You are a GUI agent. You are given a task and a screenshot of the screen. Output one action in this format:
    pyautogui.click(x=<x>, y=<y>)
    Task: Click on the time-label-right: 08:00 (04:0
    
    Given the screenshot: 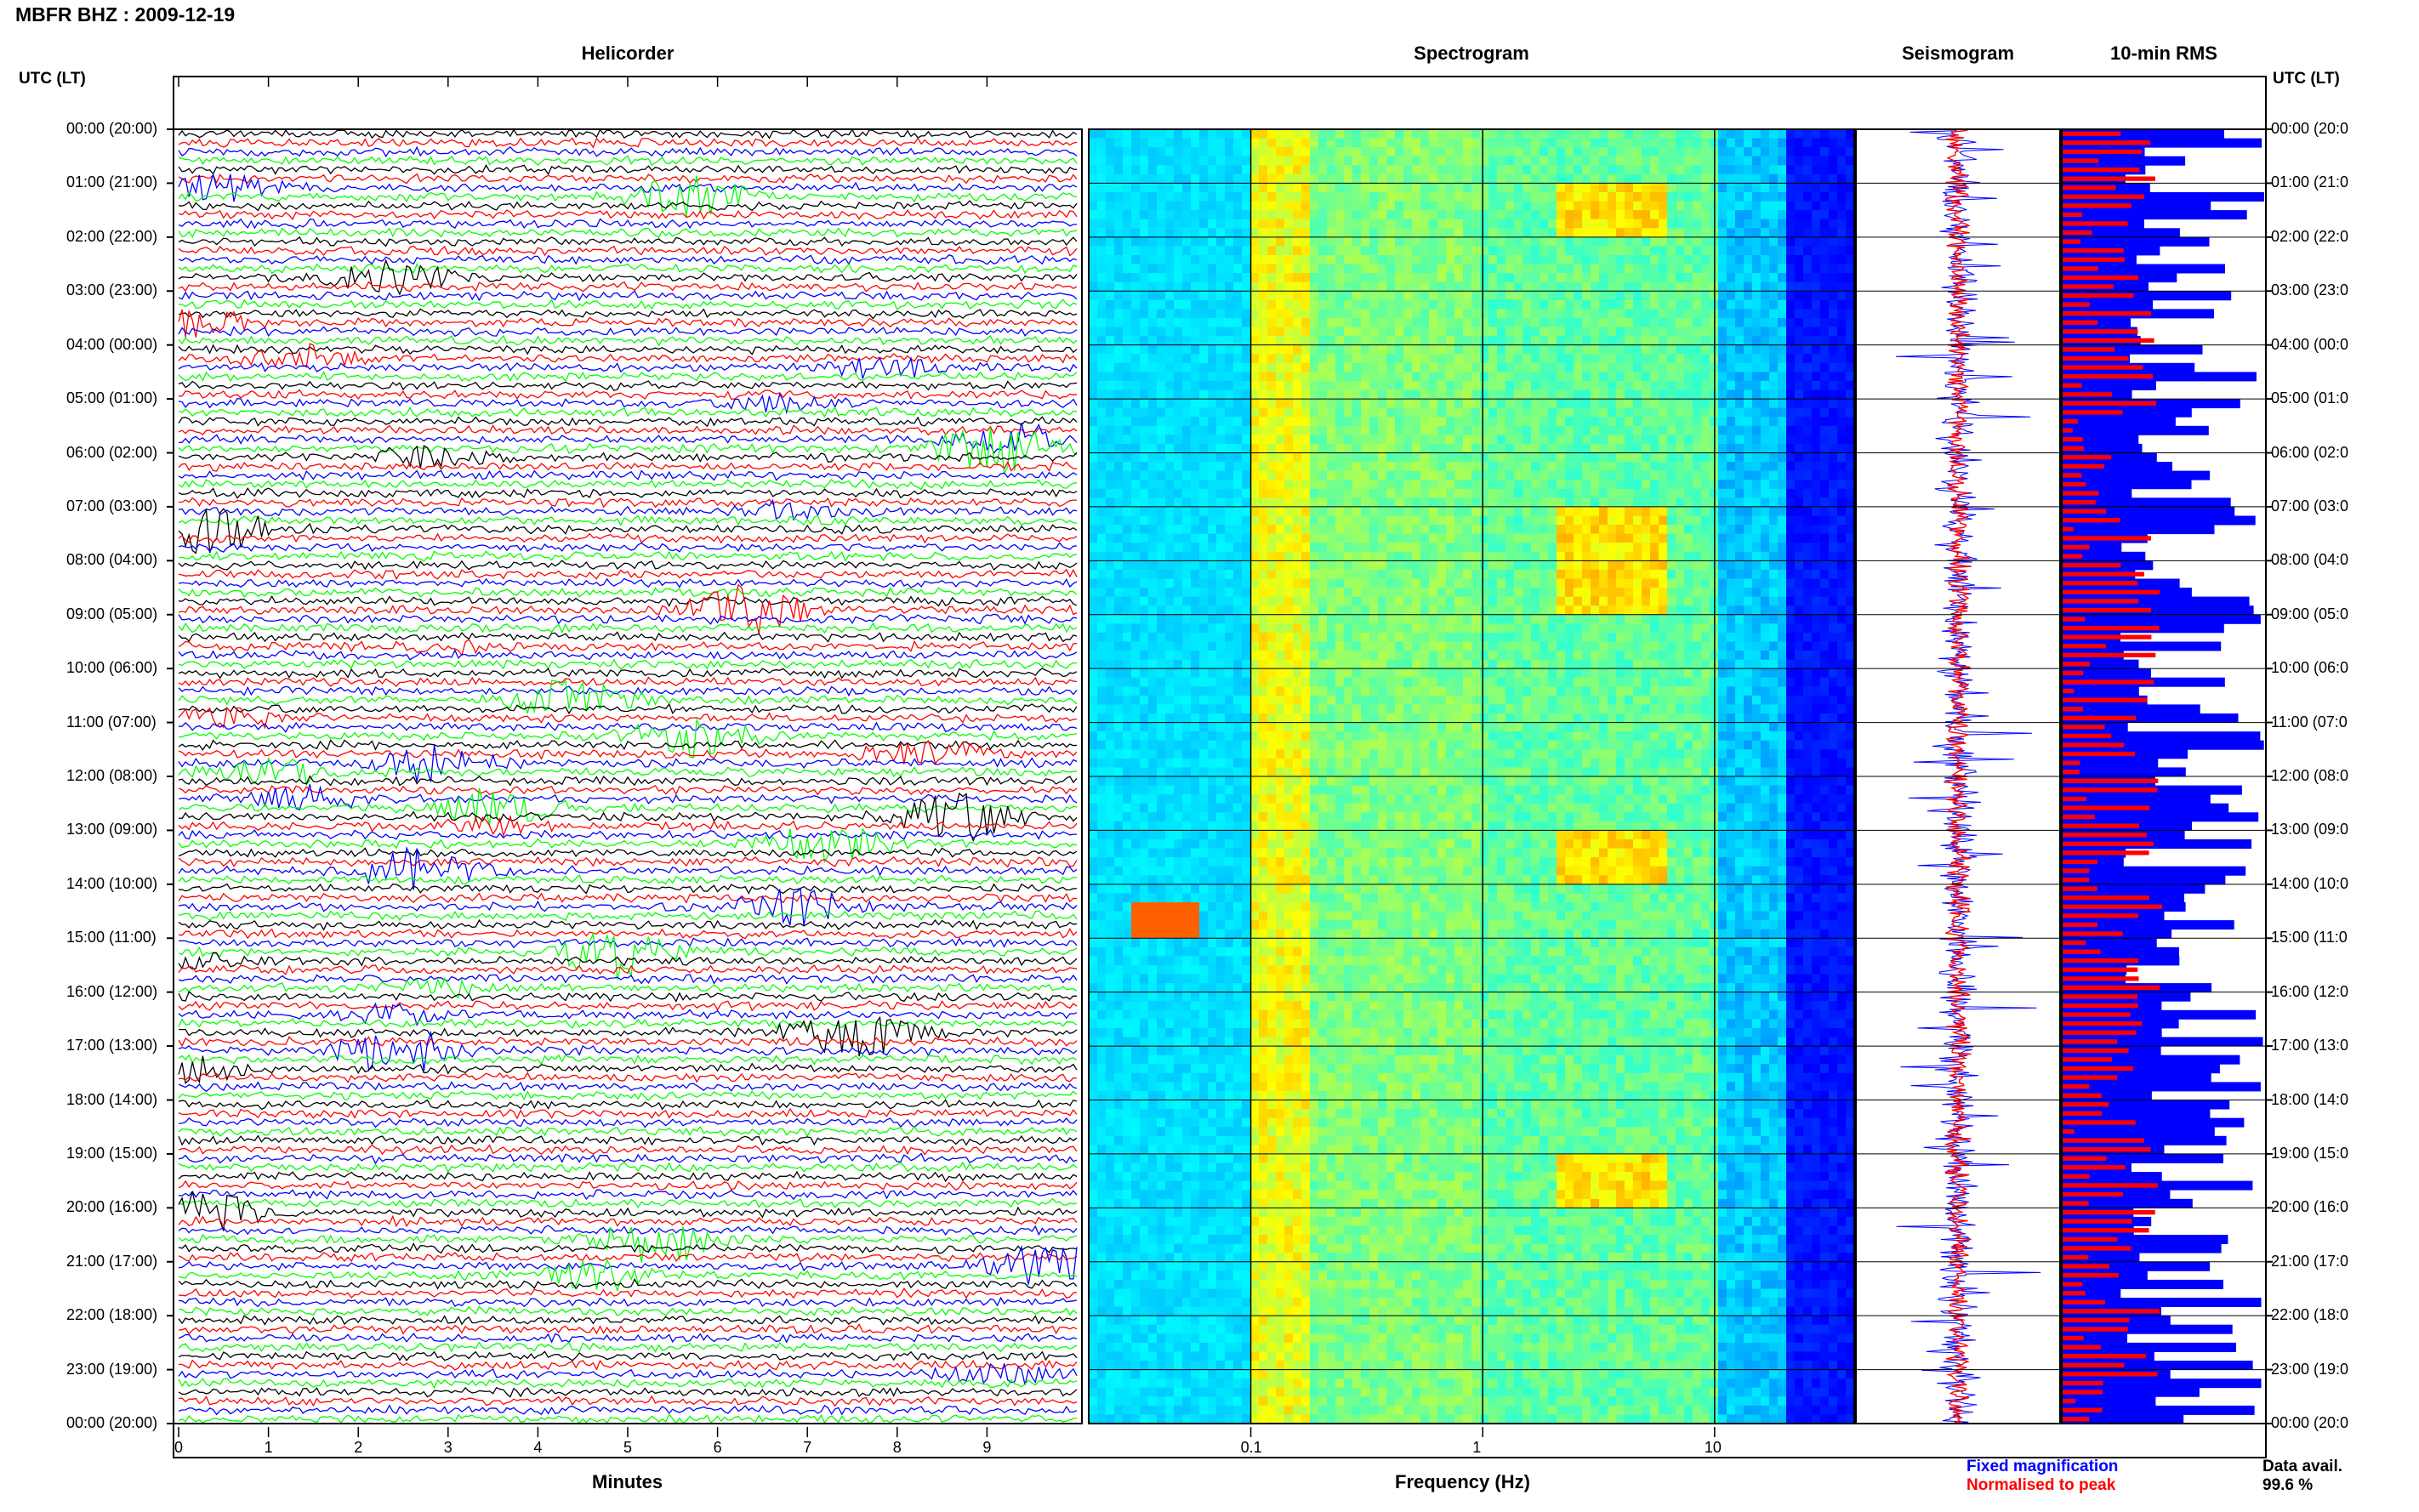 What is the action you would take?
    pyautogui.click(x=2310, y=560)
    